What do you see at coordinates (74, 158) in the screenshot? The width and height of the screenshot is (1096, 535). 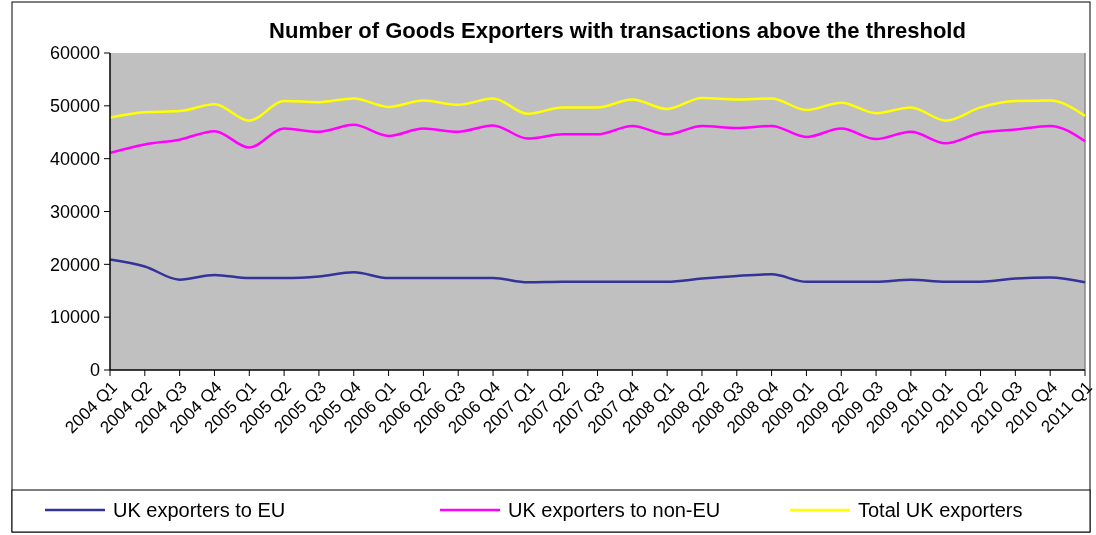 I see `y-tick-label: 40000` at bounding box center [74, 158].